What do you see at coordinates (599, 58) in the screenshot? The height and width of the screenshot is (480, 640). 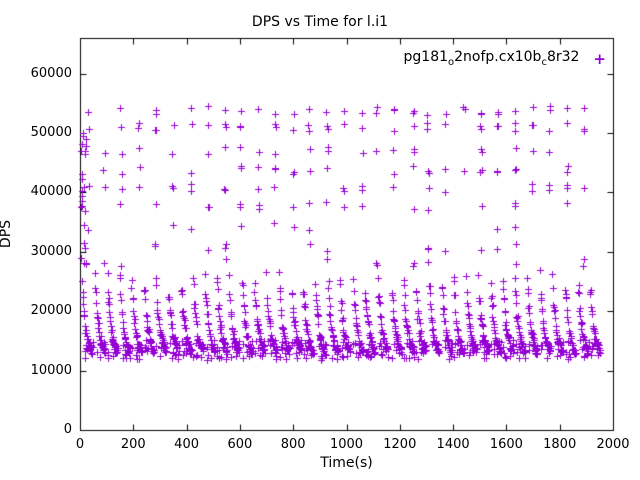 I see `plus-marker-icon: +` at bounding box center [599, 58].